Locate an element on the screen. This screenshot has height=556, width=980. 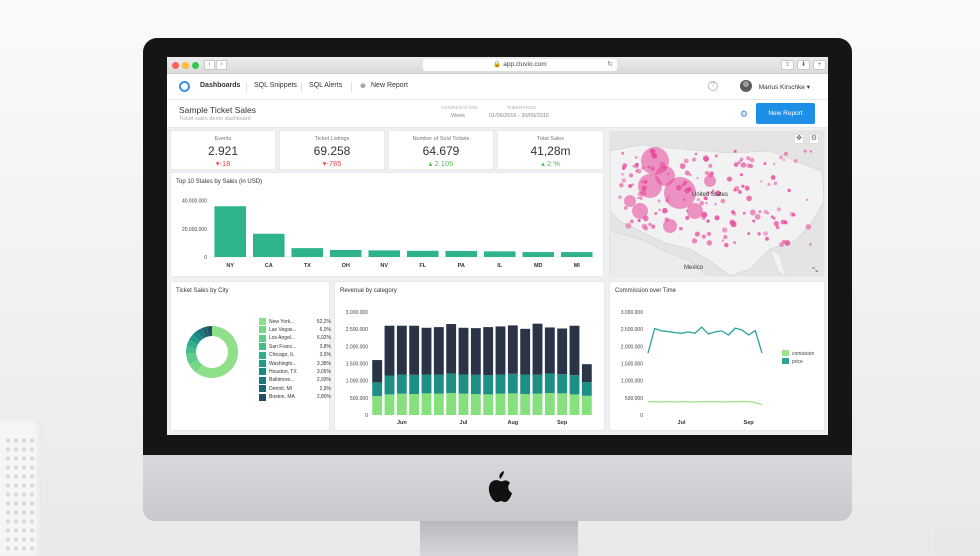
new-report-button: New Report is located at coordinates (785, 113).